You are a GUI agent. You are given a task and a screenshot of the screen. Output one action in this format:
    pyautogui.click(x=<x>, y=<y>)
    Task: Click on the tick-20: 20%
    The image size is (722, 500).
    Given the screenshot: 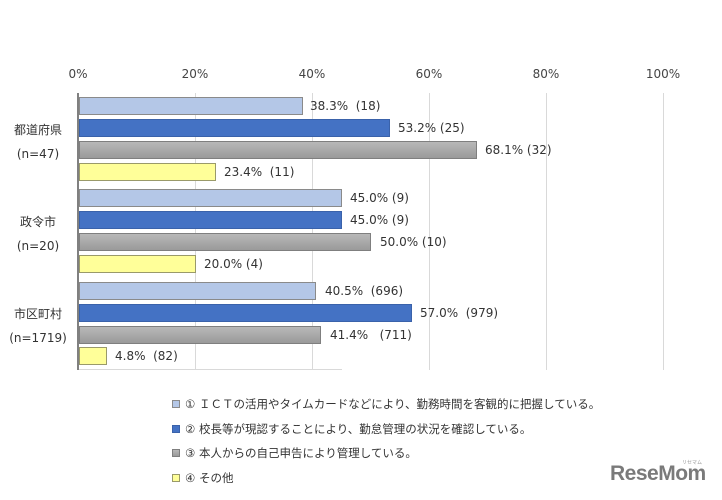 What is the action you would take?
    pyautogui.click(x=195, y=74)
    